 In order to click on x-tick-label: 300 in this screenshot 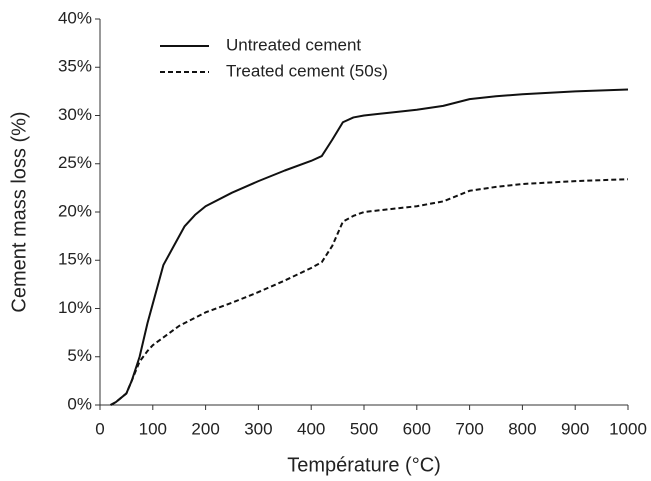, I will do `click(258, 428)`.